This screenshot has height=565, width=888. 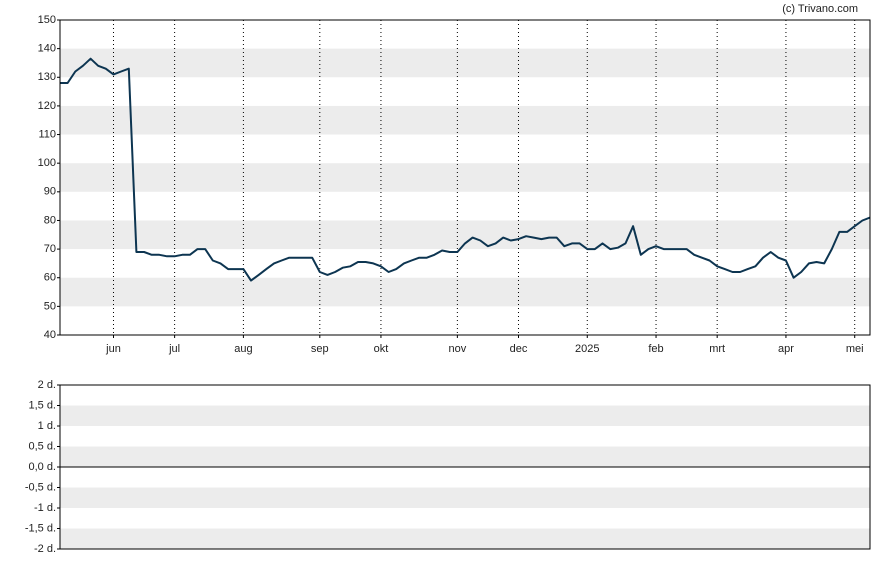 What do you see at coordinates (47, 49) in the screenshot?
I see `y-tick-label: 140` at bounding box center [47, 49].